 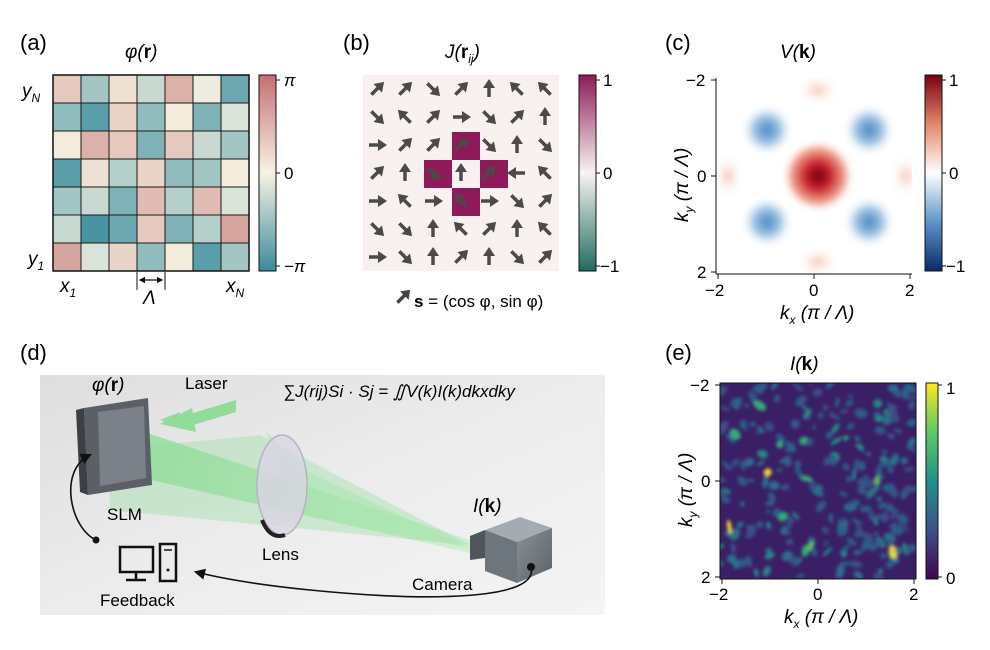 I want to click on v-xtick-label-2: 0, so click(x=813, y=290).